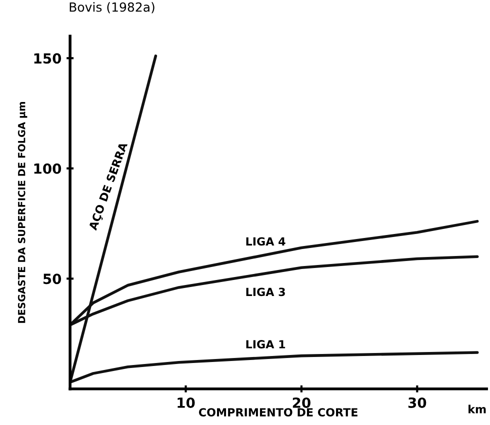 The image size is (490, 425). Describe the element at coordinates (477, 409) in the screenshot. I see `text: km` at that location.